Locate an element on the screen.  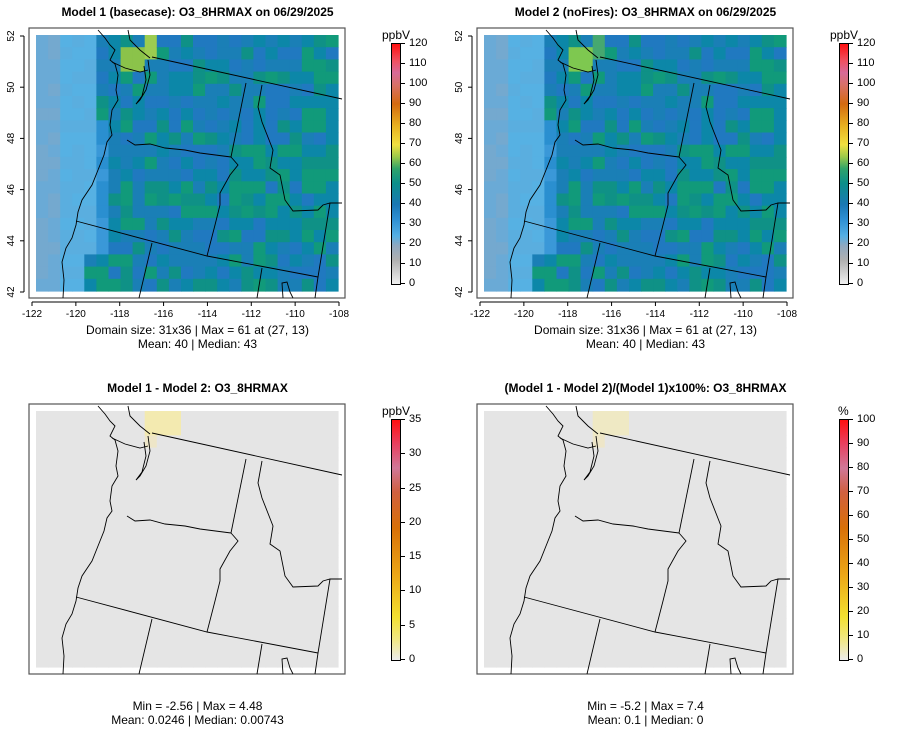
stats-line-2: Mean: 0.1 | Median: 0 is located at coordinates (645, 720).